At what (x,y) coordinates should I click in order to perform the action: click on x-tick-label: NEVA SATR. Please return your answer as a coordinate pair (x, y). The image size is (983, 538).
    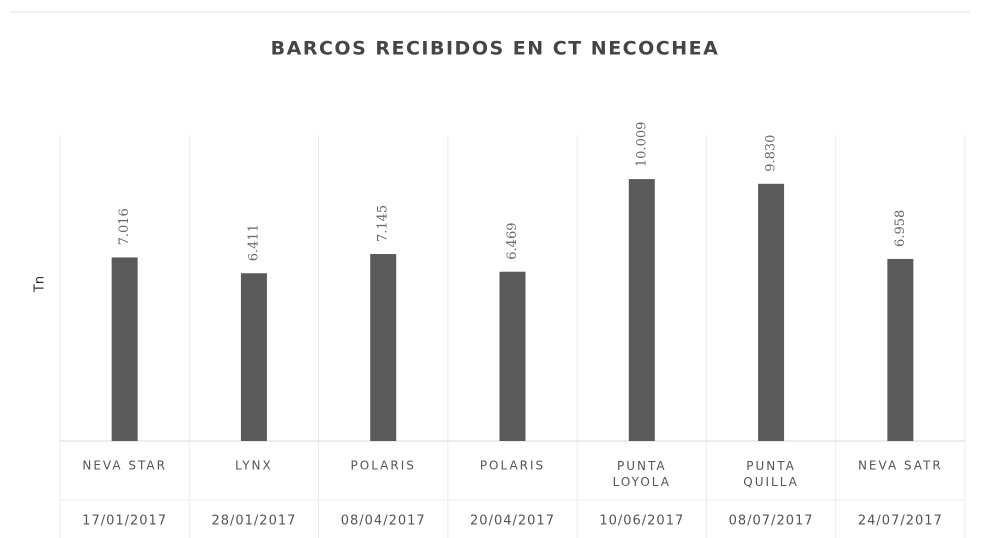
    Looking at the image, I should click on (900, 466).